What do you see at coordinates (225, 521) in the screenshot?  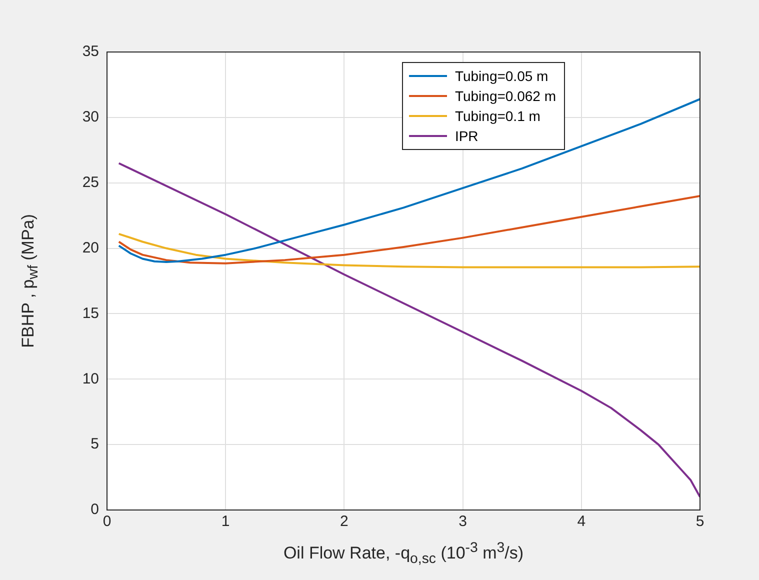 I see `x-tick-label: 1` at bounding box center [225, 521].